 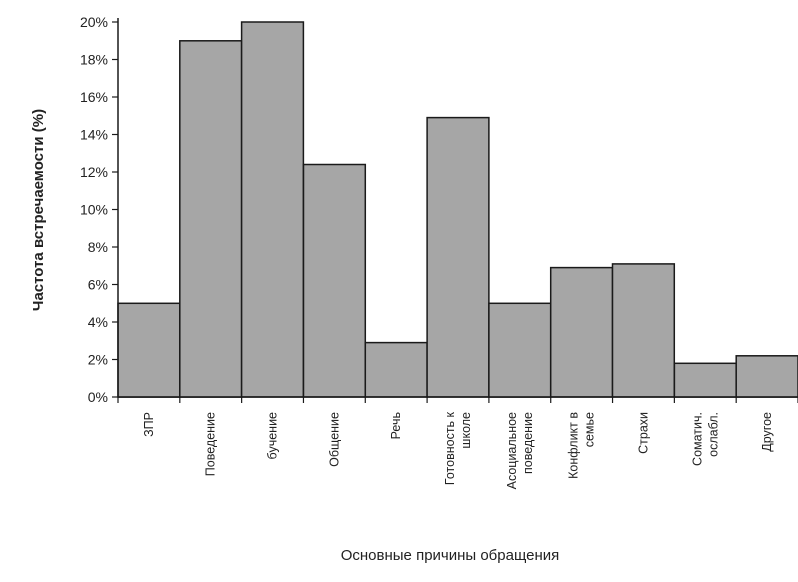 What do you see at coordinates (574, 445) in the screenshot?
I see `x-tick-label-line: Конфликт в` at bounding box center [574, 445].